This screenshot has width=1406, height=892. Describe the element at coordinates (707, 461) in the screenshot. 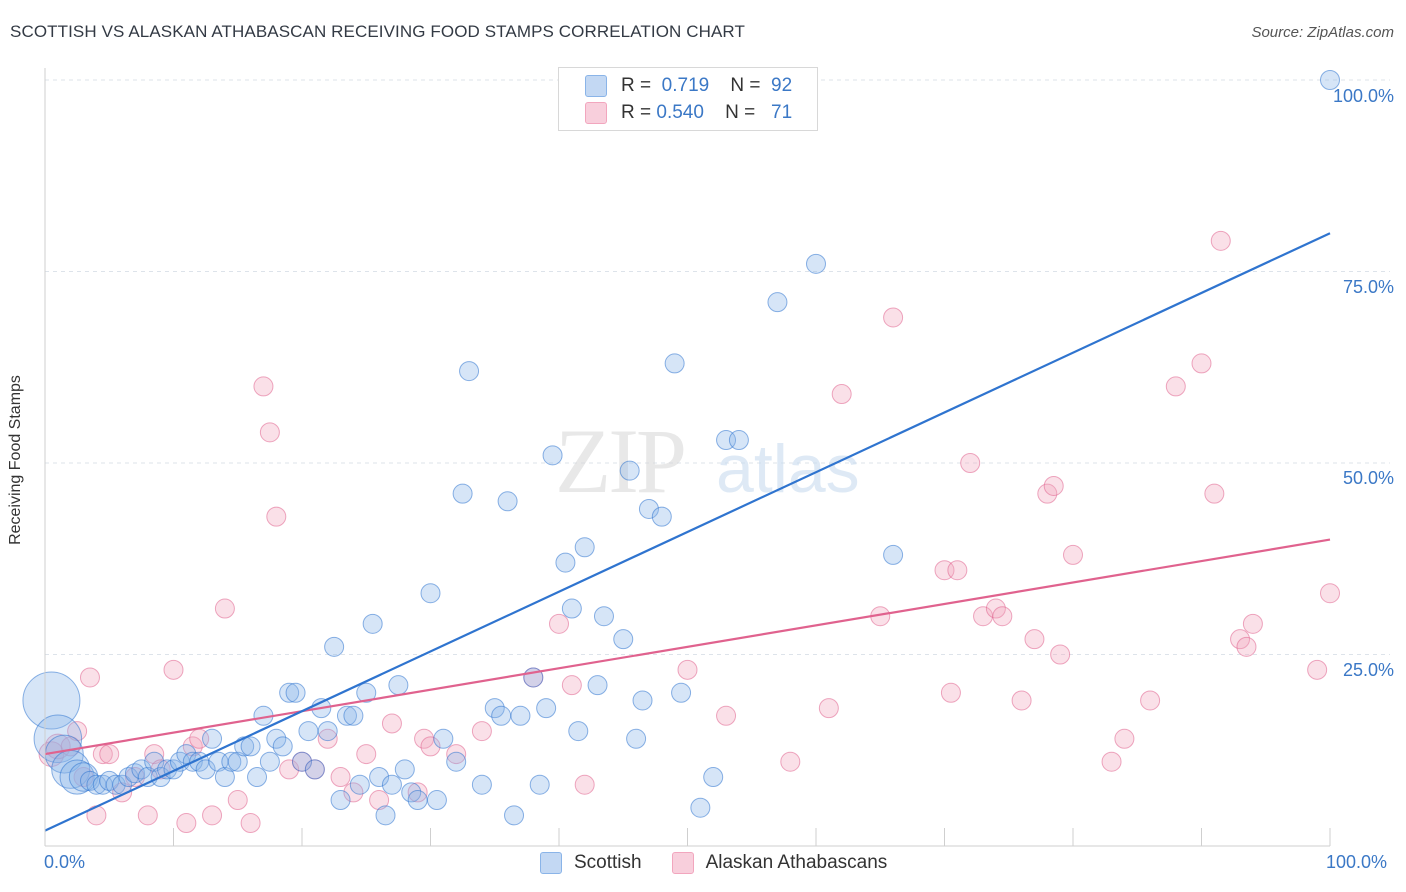

I see `zipatlas-watermark: ZIP atlas` at that location.